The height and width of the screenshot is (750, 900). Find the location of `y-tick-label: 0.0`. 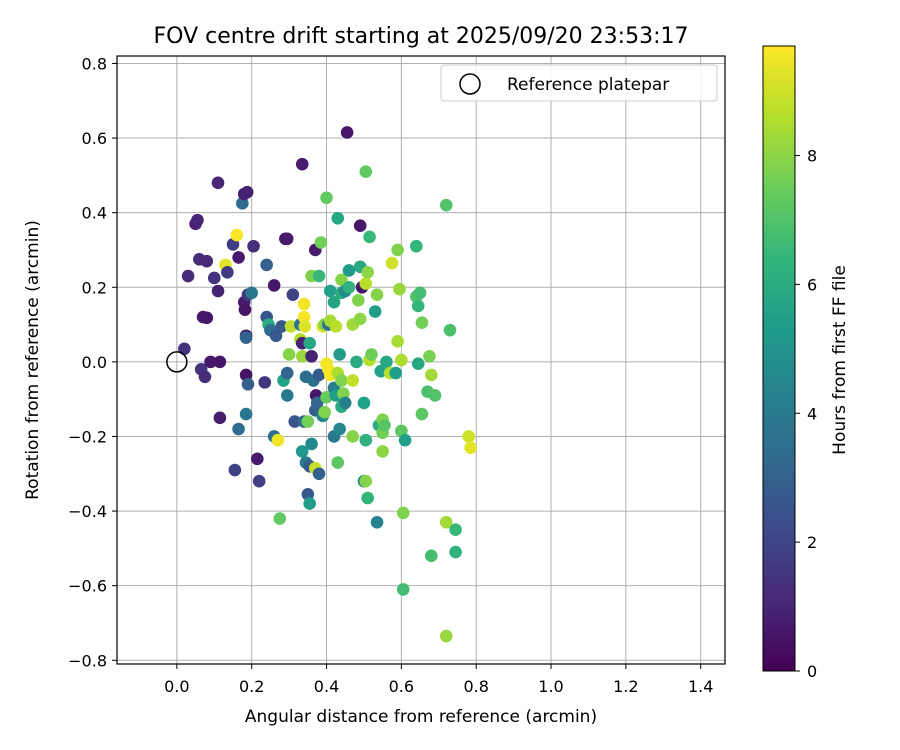

y-tick-label: 0.0 is located at coordinates (94, 362).